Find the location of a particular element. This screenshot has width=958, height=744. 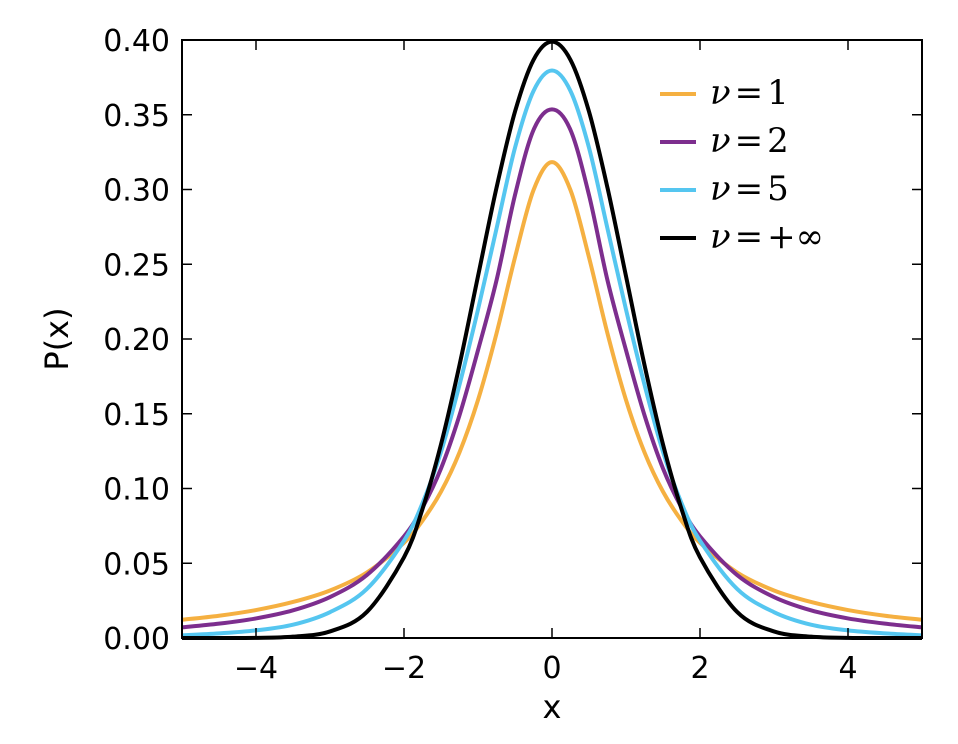

y-tick-label: 0.20 is located at coordinates (136, 340).